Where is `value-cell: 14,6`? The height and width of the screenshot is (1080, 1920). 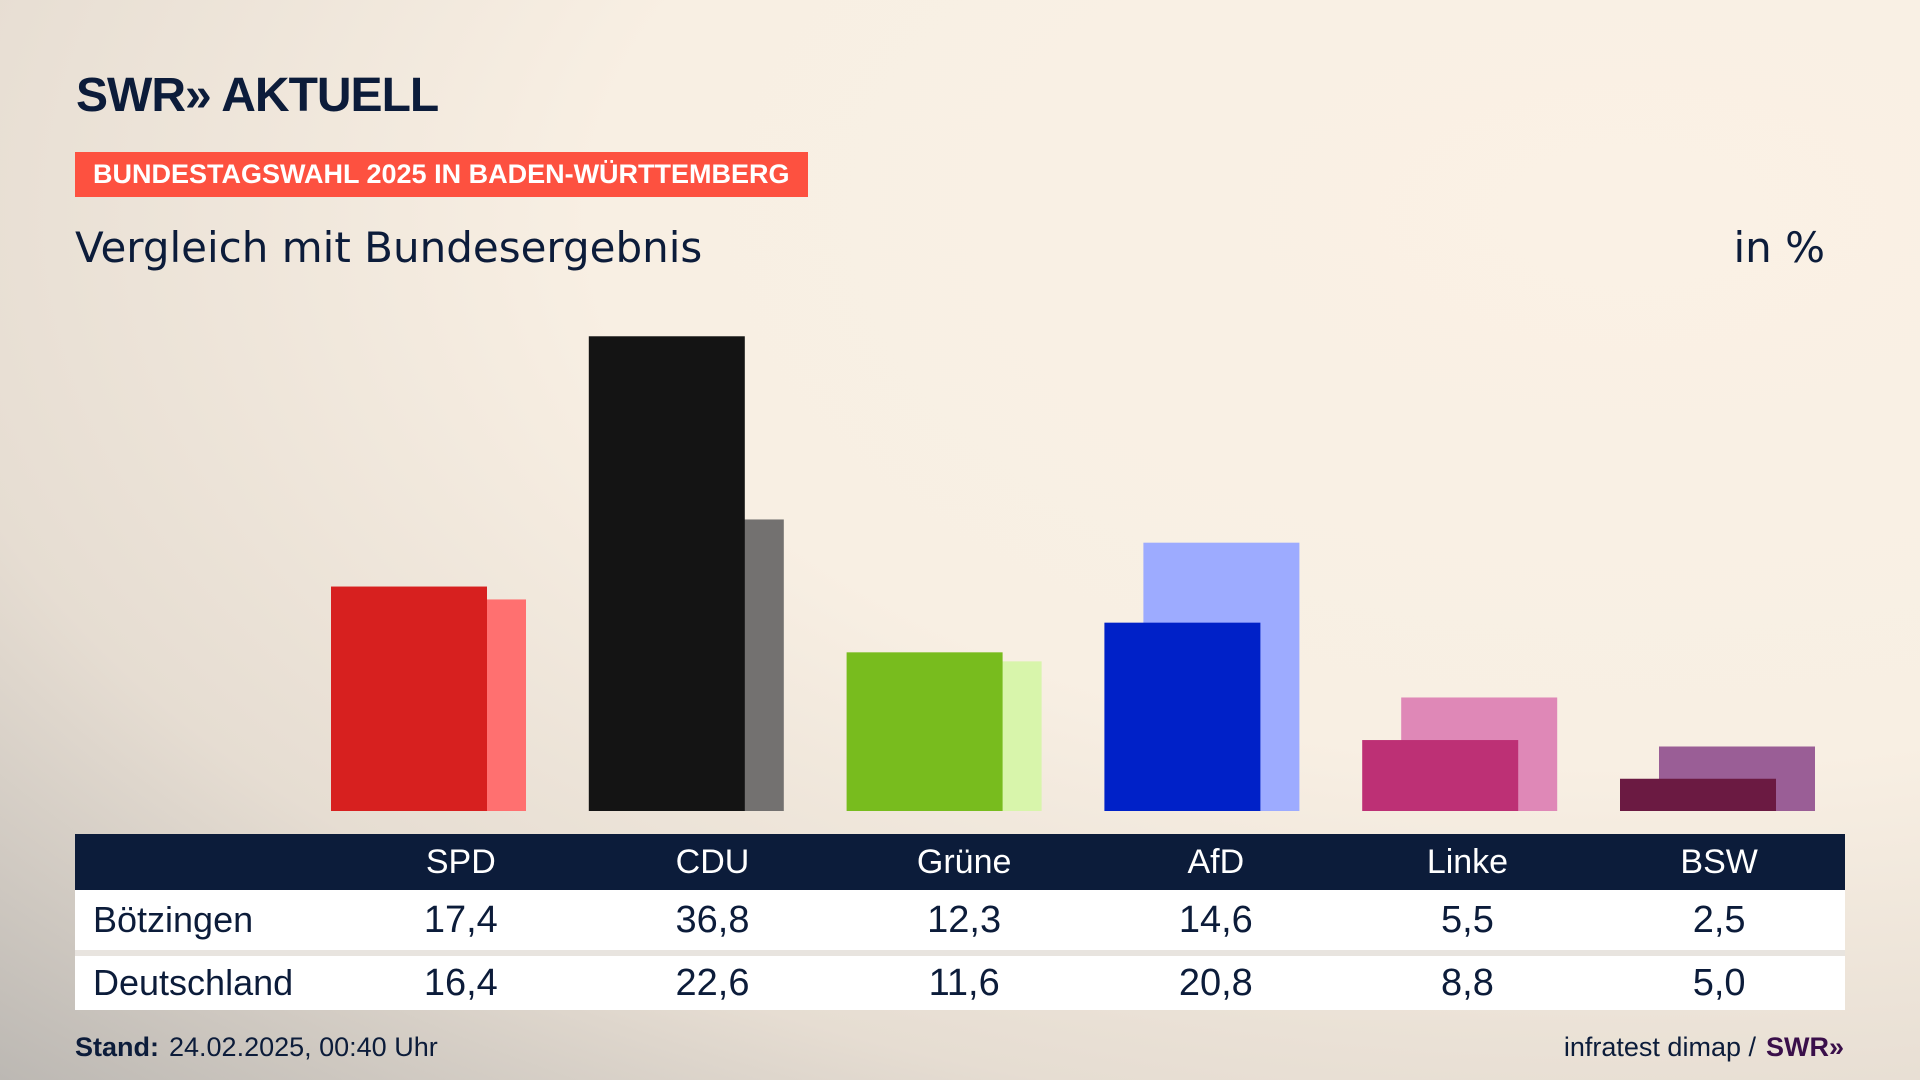
value-cell: 14,6 is located at coordinates (1215, 920).